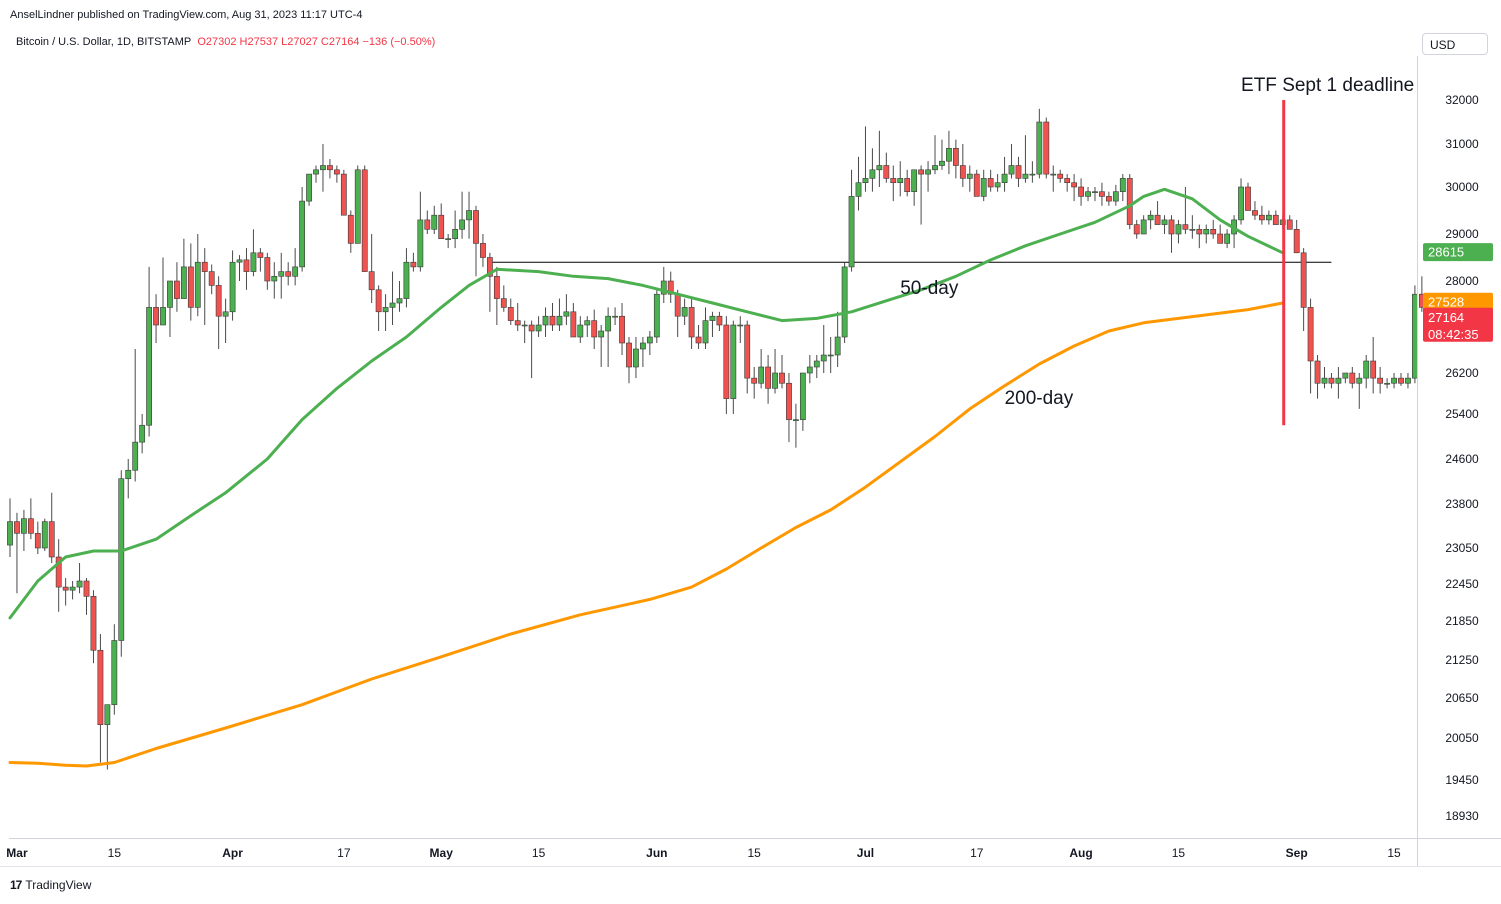 The image size is (1501, 904). I want to click on y-tick-label: 19450, so click(1462, 780).